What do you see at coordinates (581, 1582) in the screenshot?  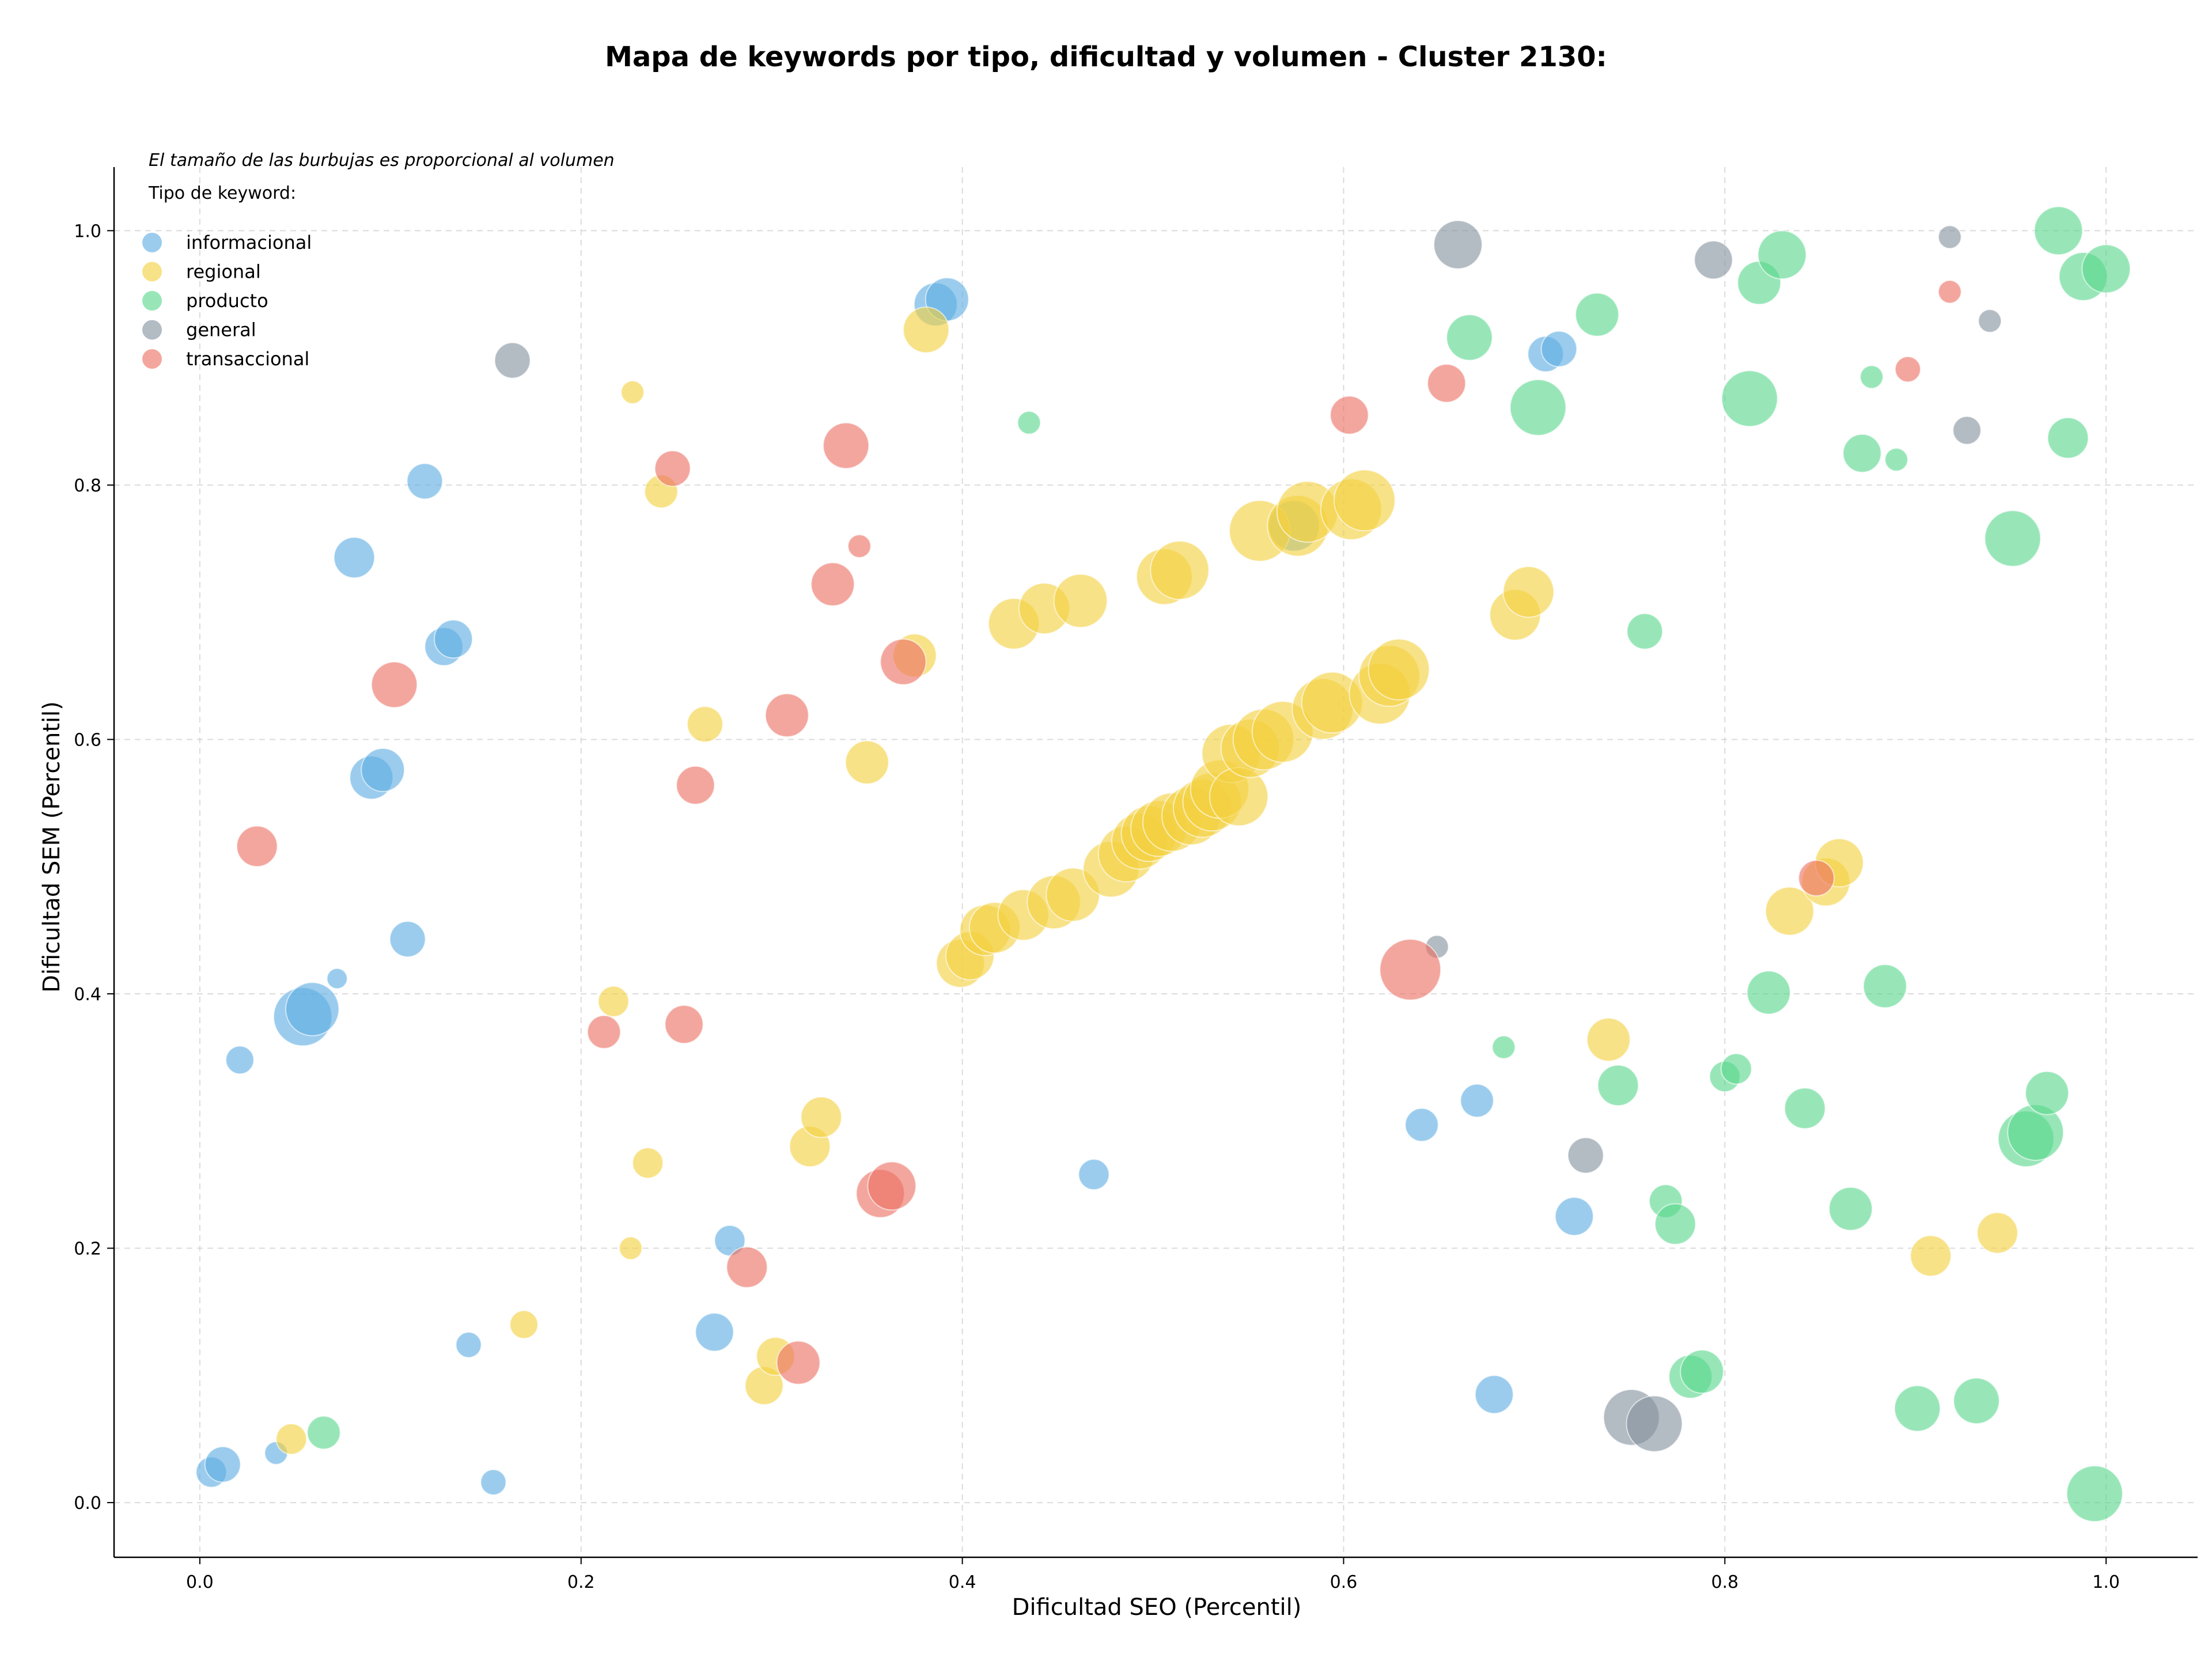 I see `x-tick-label: 0.2` at bounding box center [581, 1582].